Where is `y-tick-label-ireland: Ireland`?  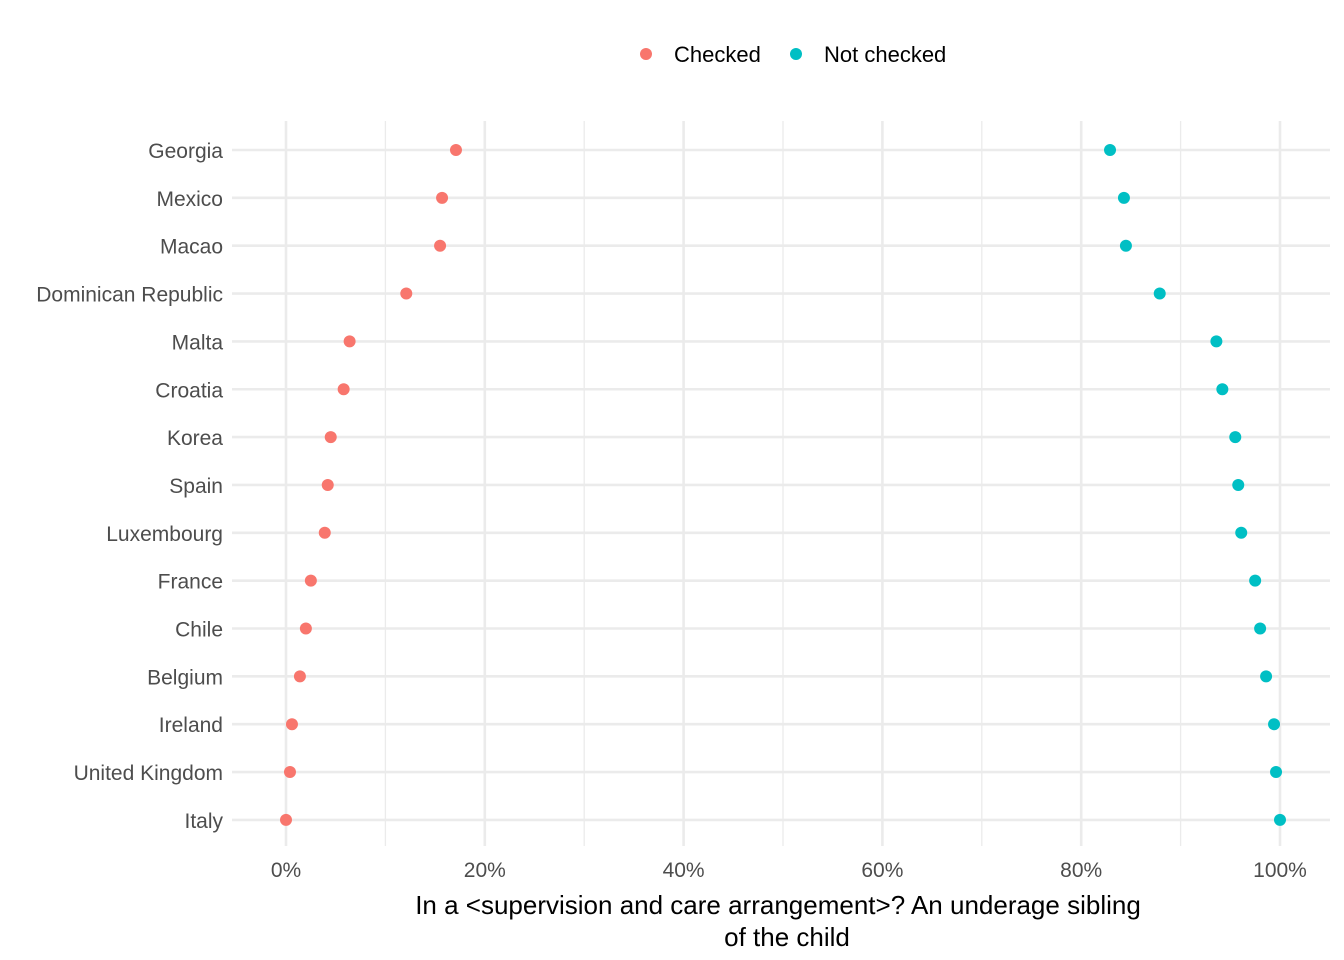
y-tick-label-ireland: Ireland is located at coordinates (191, 725).